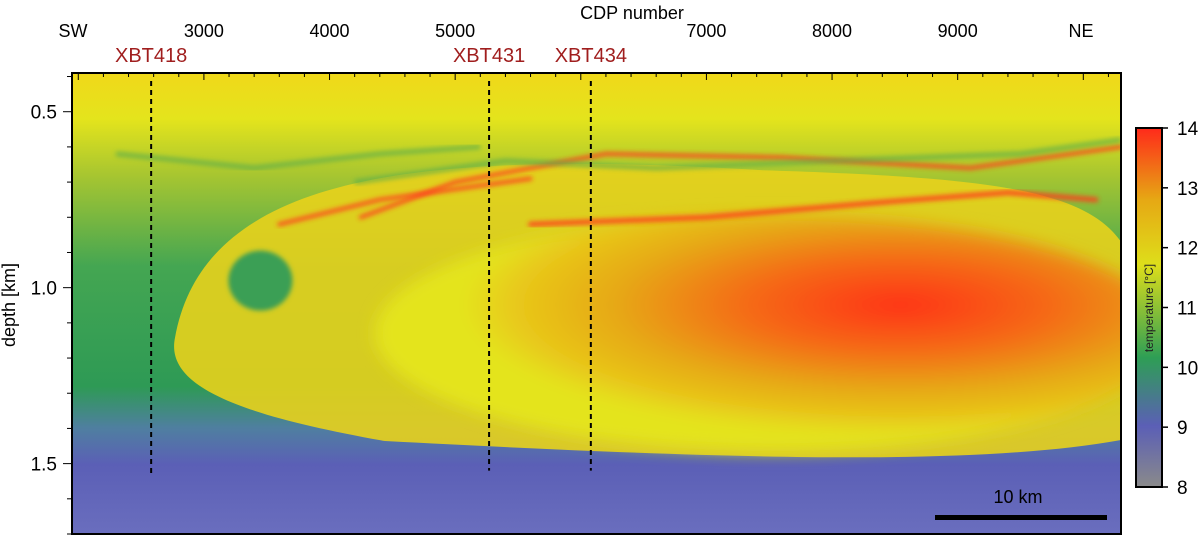 Image resolution: width=1200 pixels, height=536 pixels. What do you see at coordinates (1017, 497) in the screenshot?
I see `scale-bar-label: 10 km` at bounding box center [1017, 497].